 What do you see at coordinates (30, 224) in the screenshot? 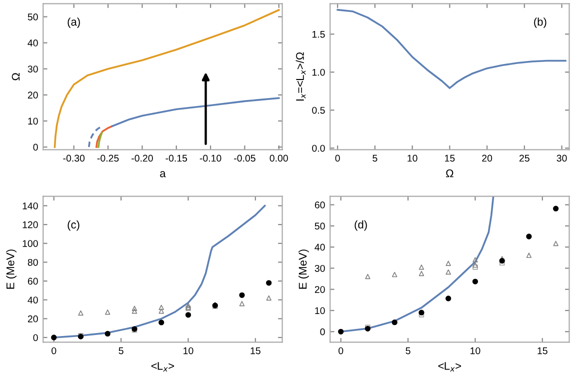
I see `y-tick-label: 120` at bounding box center [30, 224].